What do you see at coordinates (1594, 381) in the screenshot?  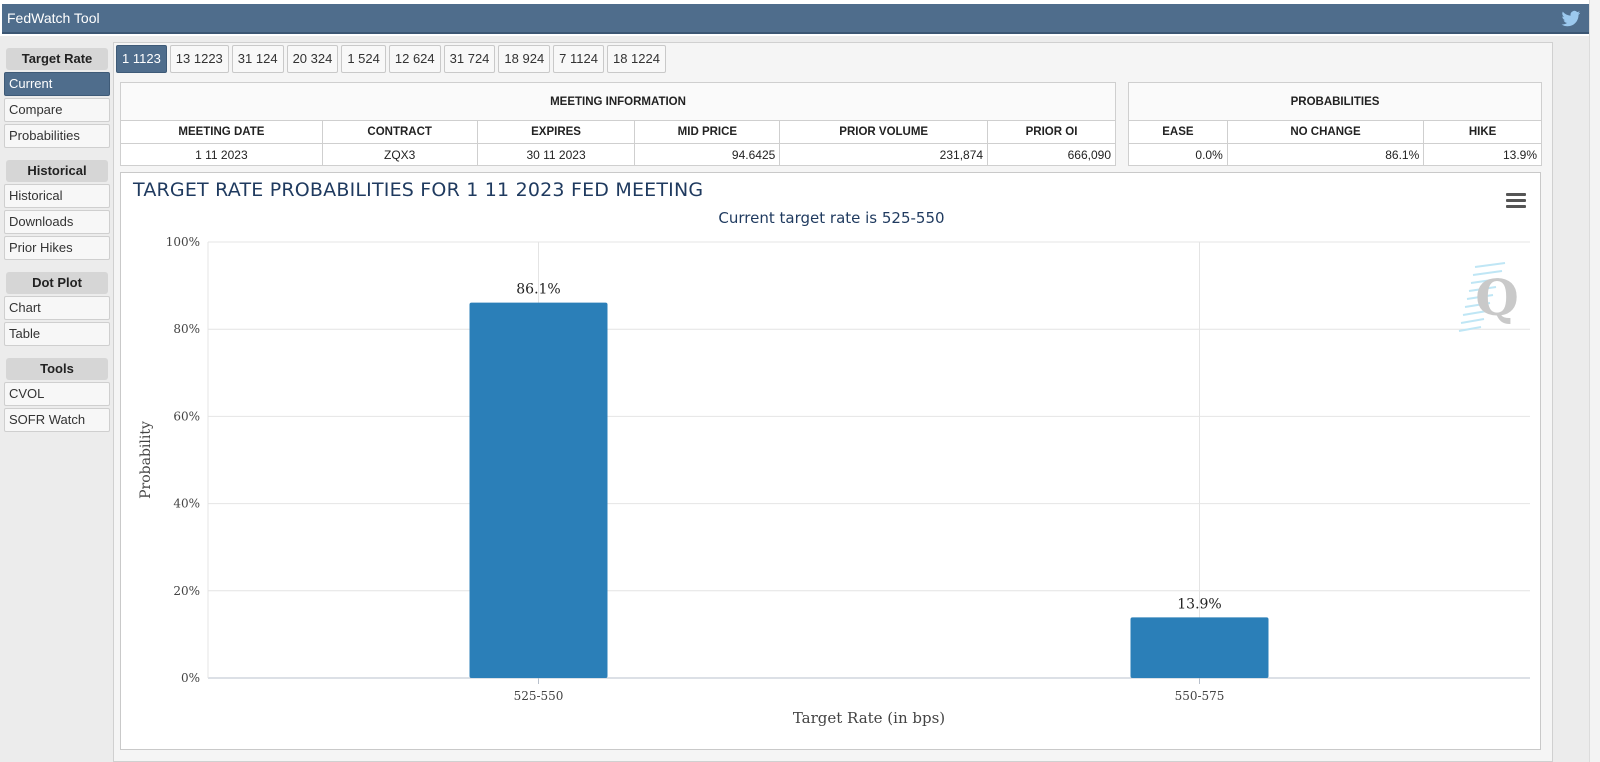 I see `page-scrollbar` at bounding box center [1594, 381].